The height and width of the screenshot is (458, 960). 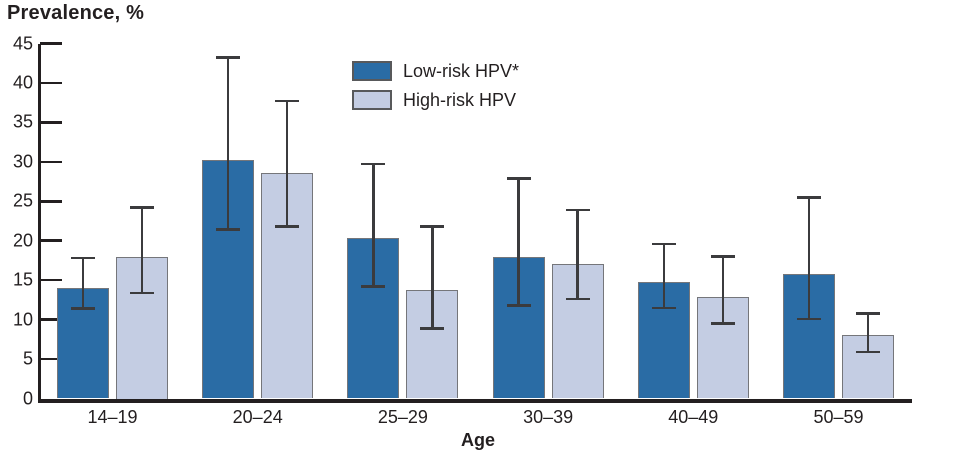 I want to click on error-bar-cap-bottom-low-risk-14–19, so click(x=83, y=308).